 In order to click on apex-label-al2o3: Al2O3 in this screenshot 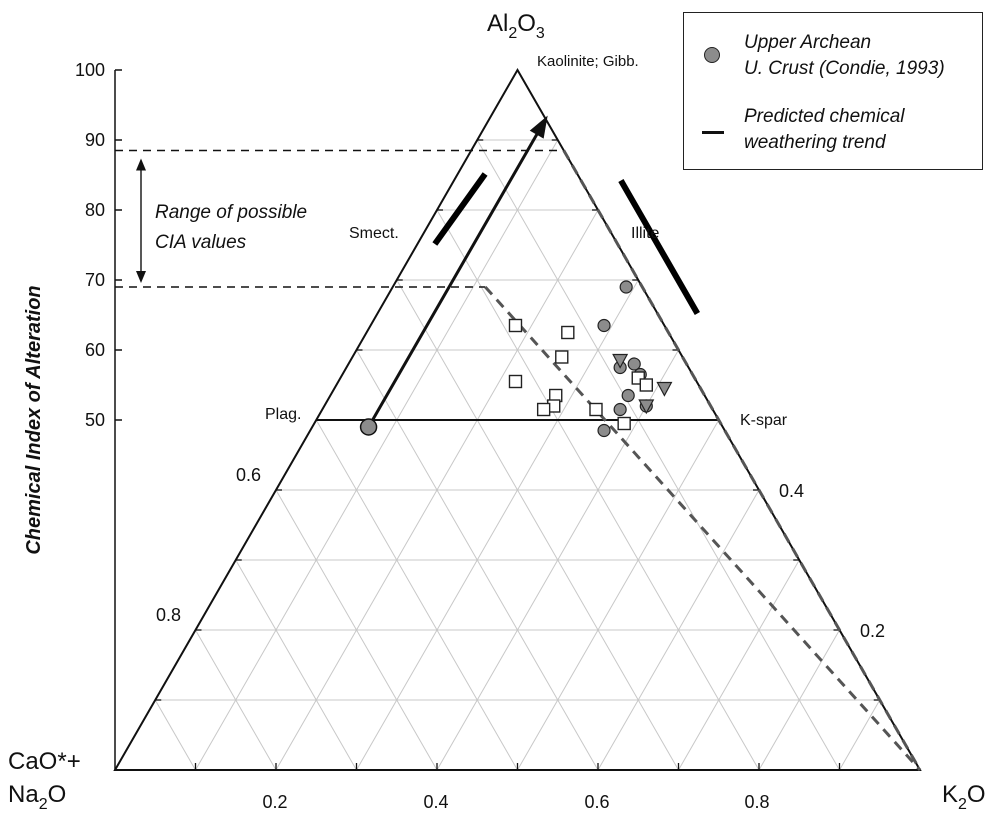, I will do `click(516, 26)`.